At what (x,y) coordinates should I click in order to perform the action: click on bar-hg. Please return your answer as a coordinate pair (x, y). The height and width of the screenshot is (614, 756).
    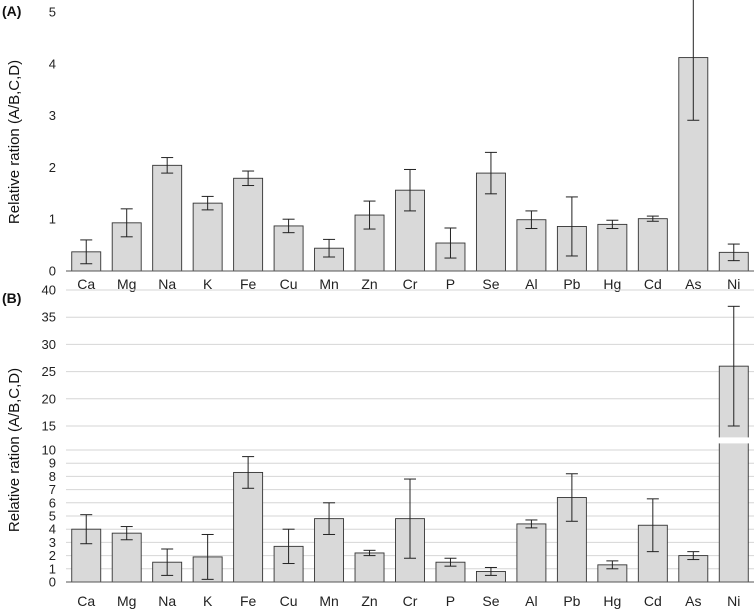
    Looking at the image, I should click on (612, 247).